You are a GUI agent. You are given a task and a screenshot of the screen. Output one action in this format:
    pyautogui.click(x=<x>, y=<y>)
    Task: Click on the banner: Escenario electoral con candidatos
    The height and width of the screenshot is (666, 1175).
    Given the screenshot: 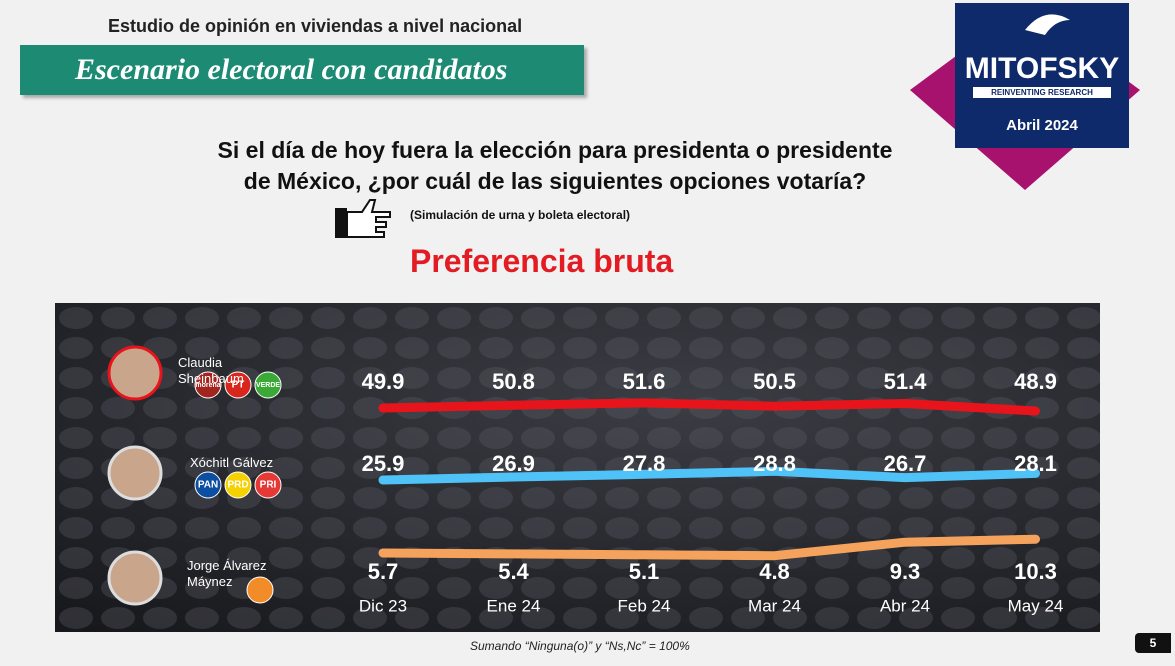 What is the action you would take?
    pyautogui.click(x=302, y=70)
    